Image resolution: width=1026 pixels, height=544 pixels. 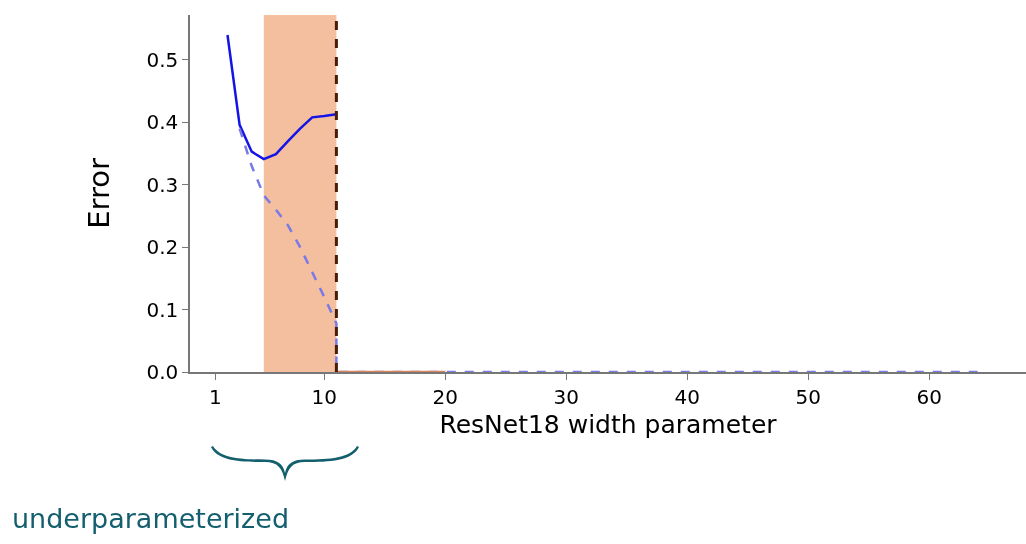 What do you see at coordinates (566, 396) in the screenshot?
I see `x-tick-label: 30` at bounding box center [566, 396].